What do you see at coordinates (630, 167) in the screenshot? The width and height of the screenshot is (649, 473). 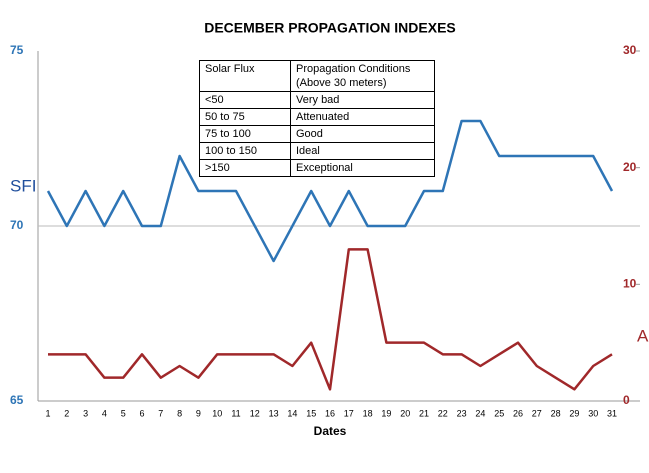 I see `y2-tick-label: 20` at bounding box center [630, 167].